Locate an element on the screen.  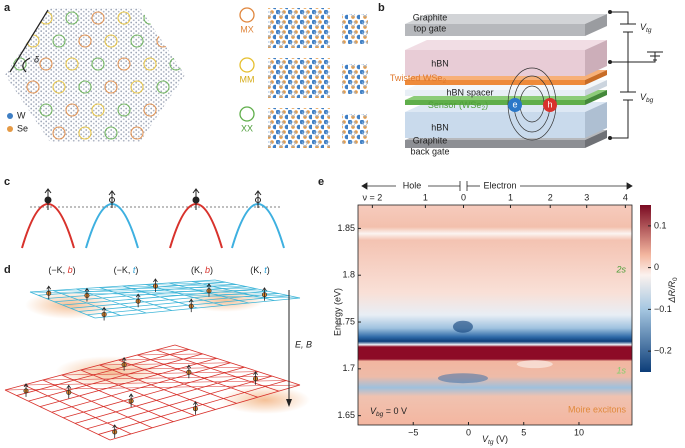
x-tick-label: 0 is located at coordinates (468, 432).